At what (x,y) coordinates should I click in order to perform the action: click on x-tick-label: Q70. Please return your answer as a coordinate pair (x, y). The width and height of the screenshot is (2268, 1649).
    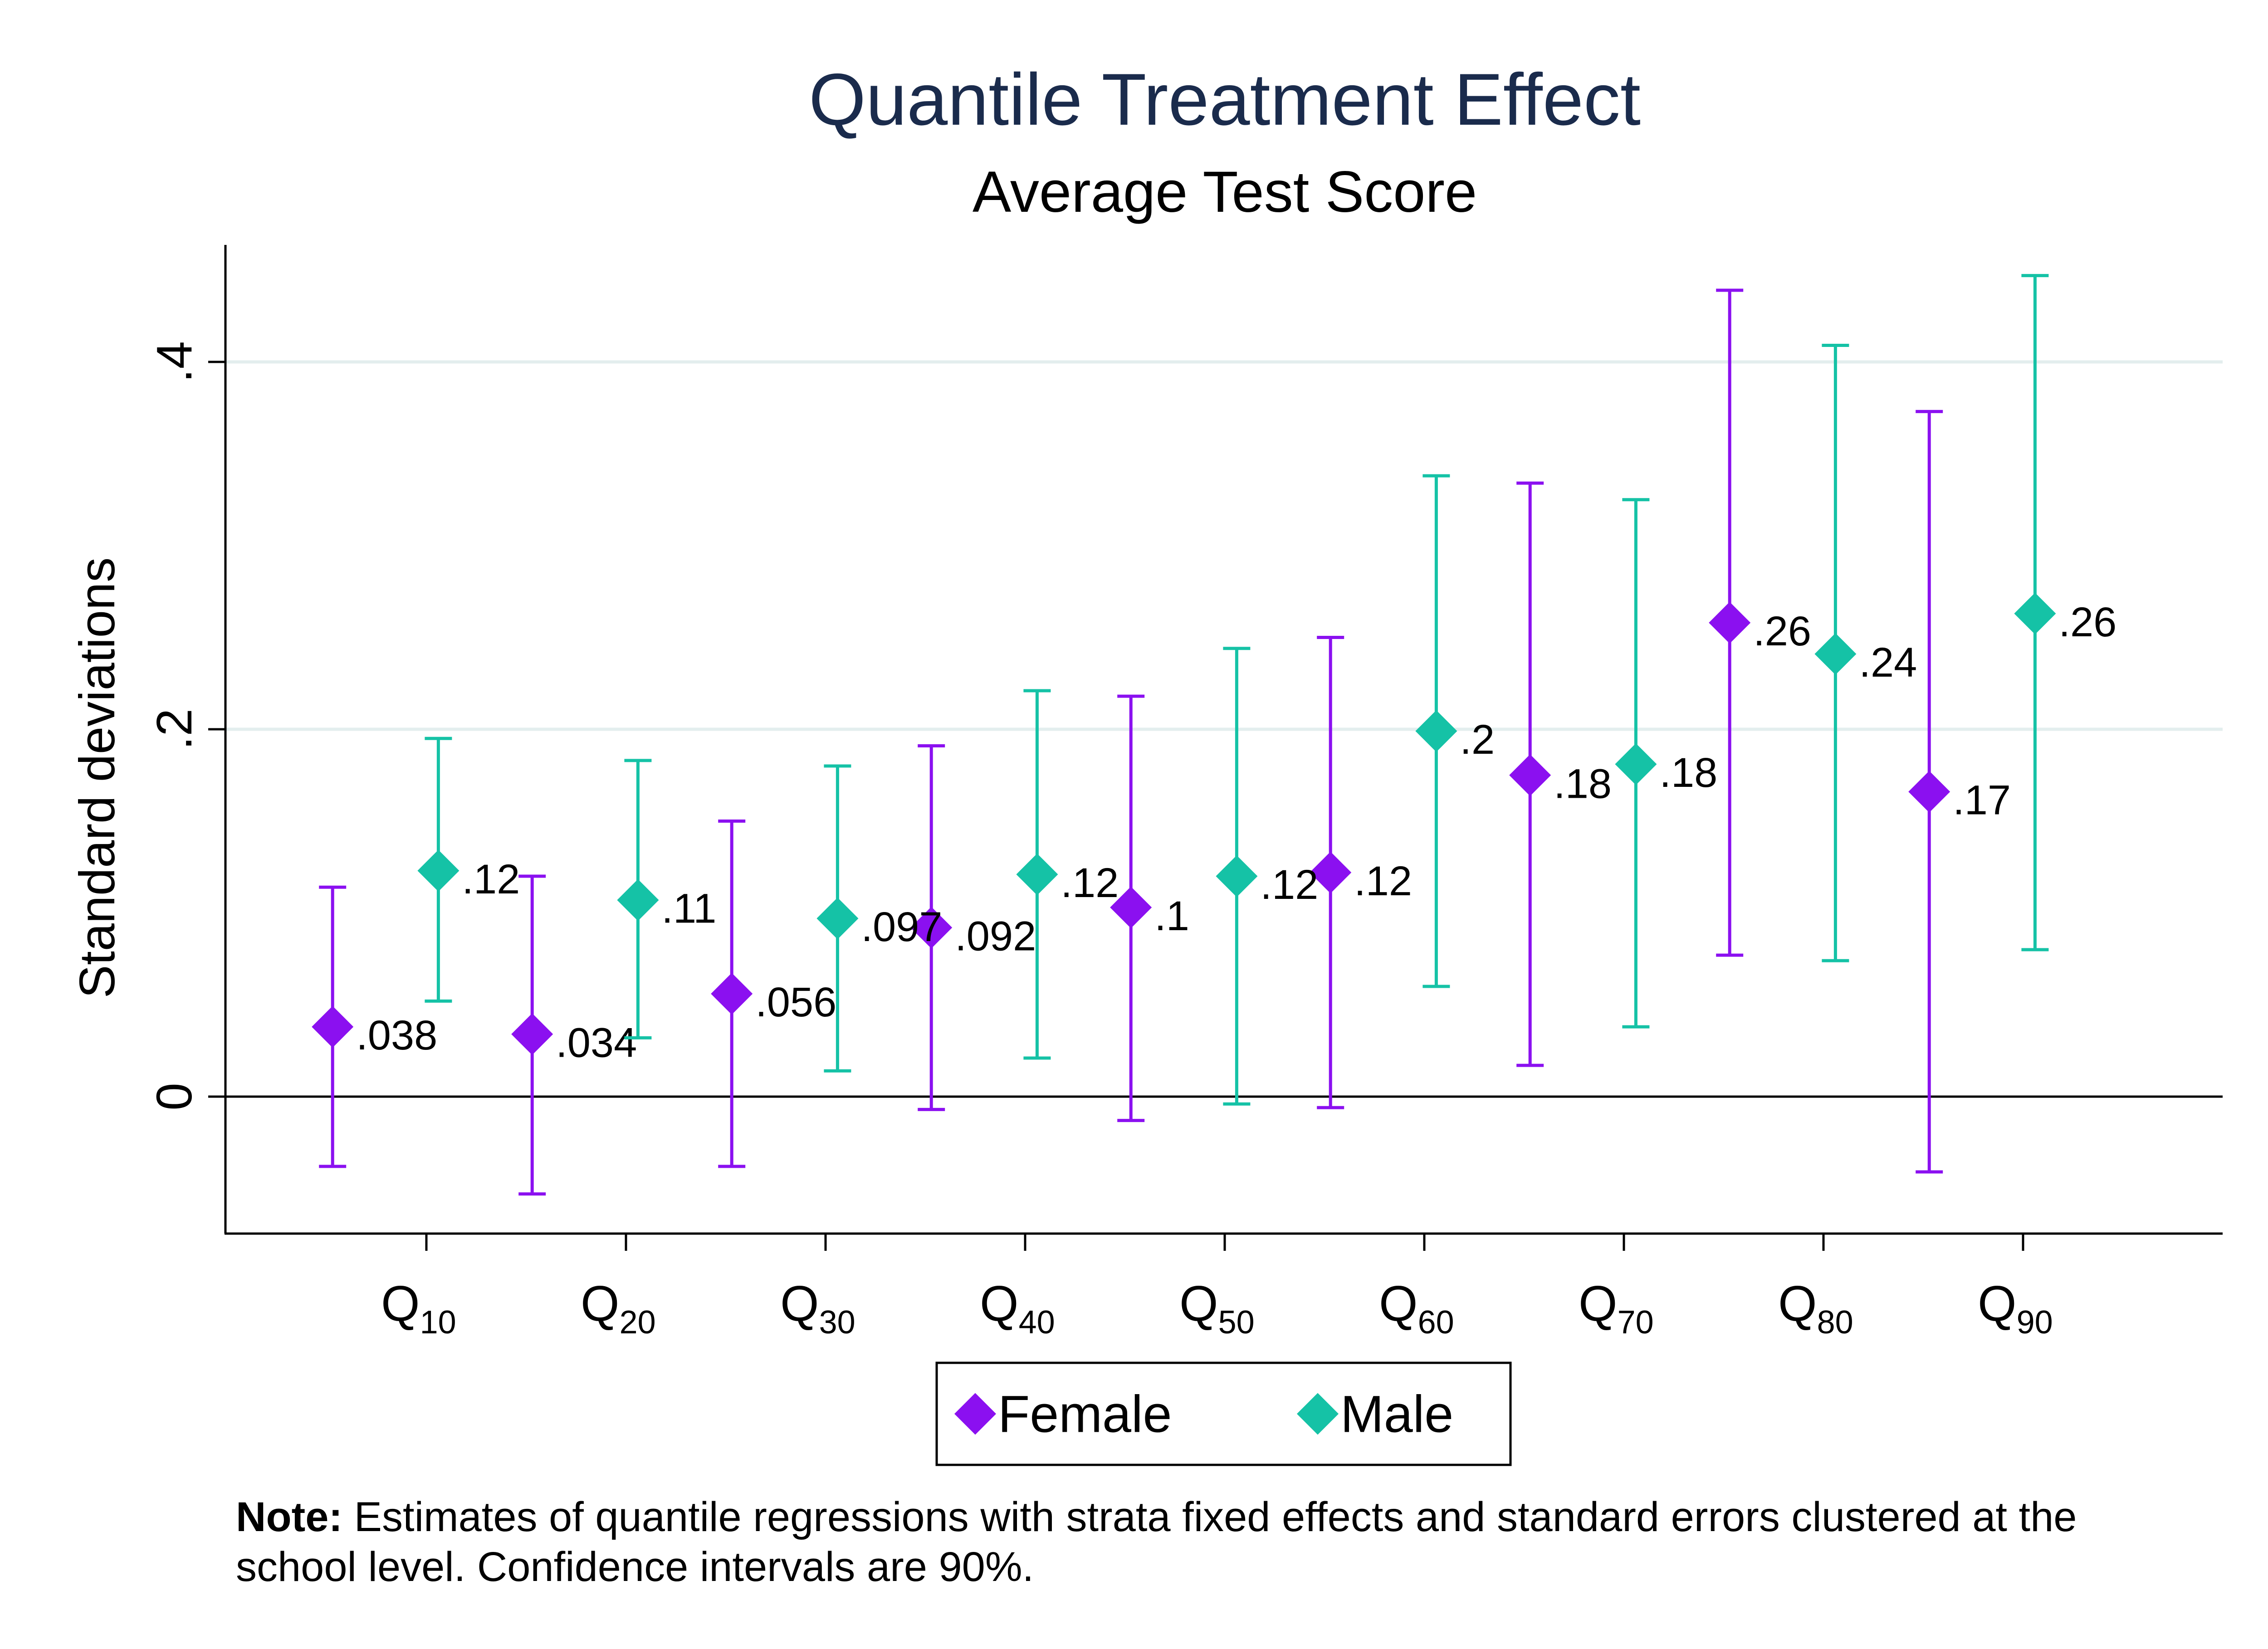
    Looking at the image, I should click on (1617, 1308).